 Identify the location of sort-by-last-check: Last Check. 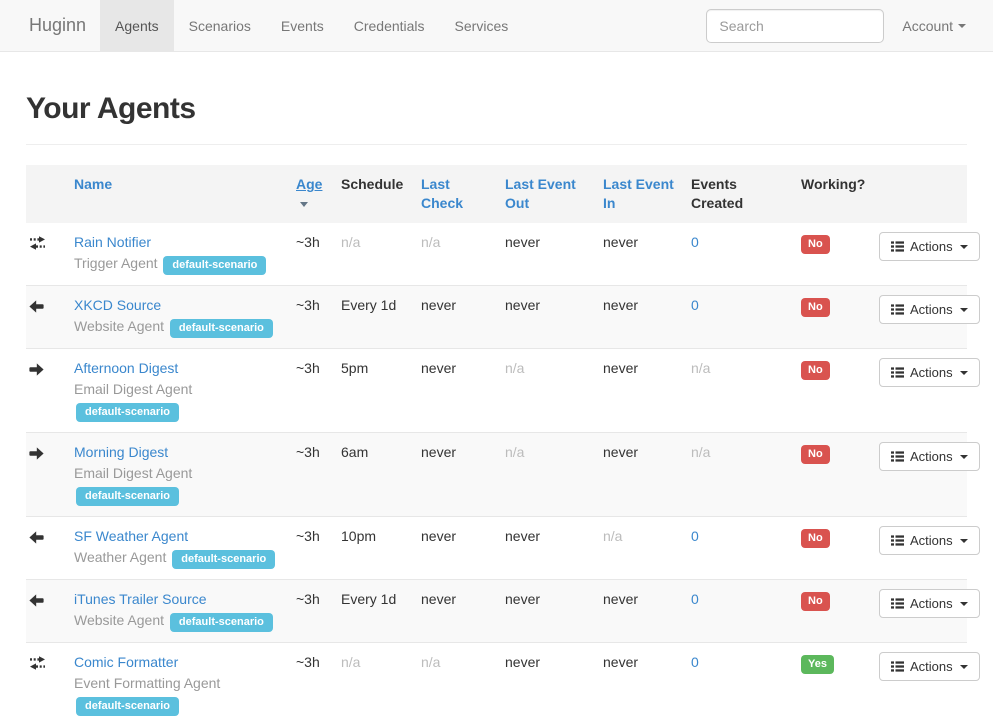
(442, 193).